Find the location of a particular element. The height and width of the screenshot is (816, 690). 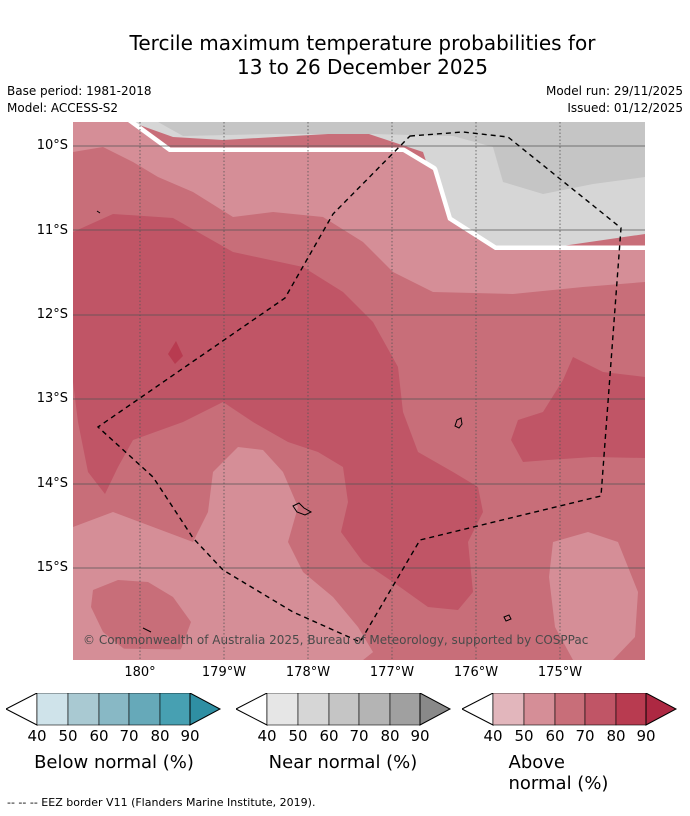

legend-near-tick: 70 is located at coordinates (359, 736).